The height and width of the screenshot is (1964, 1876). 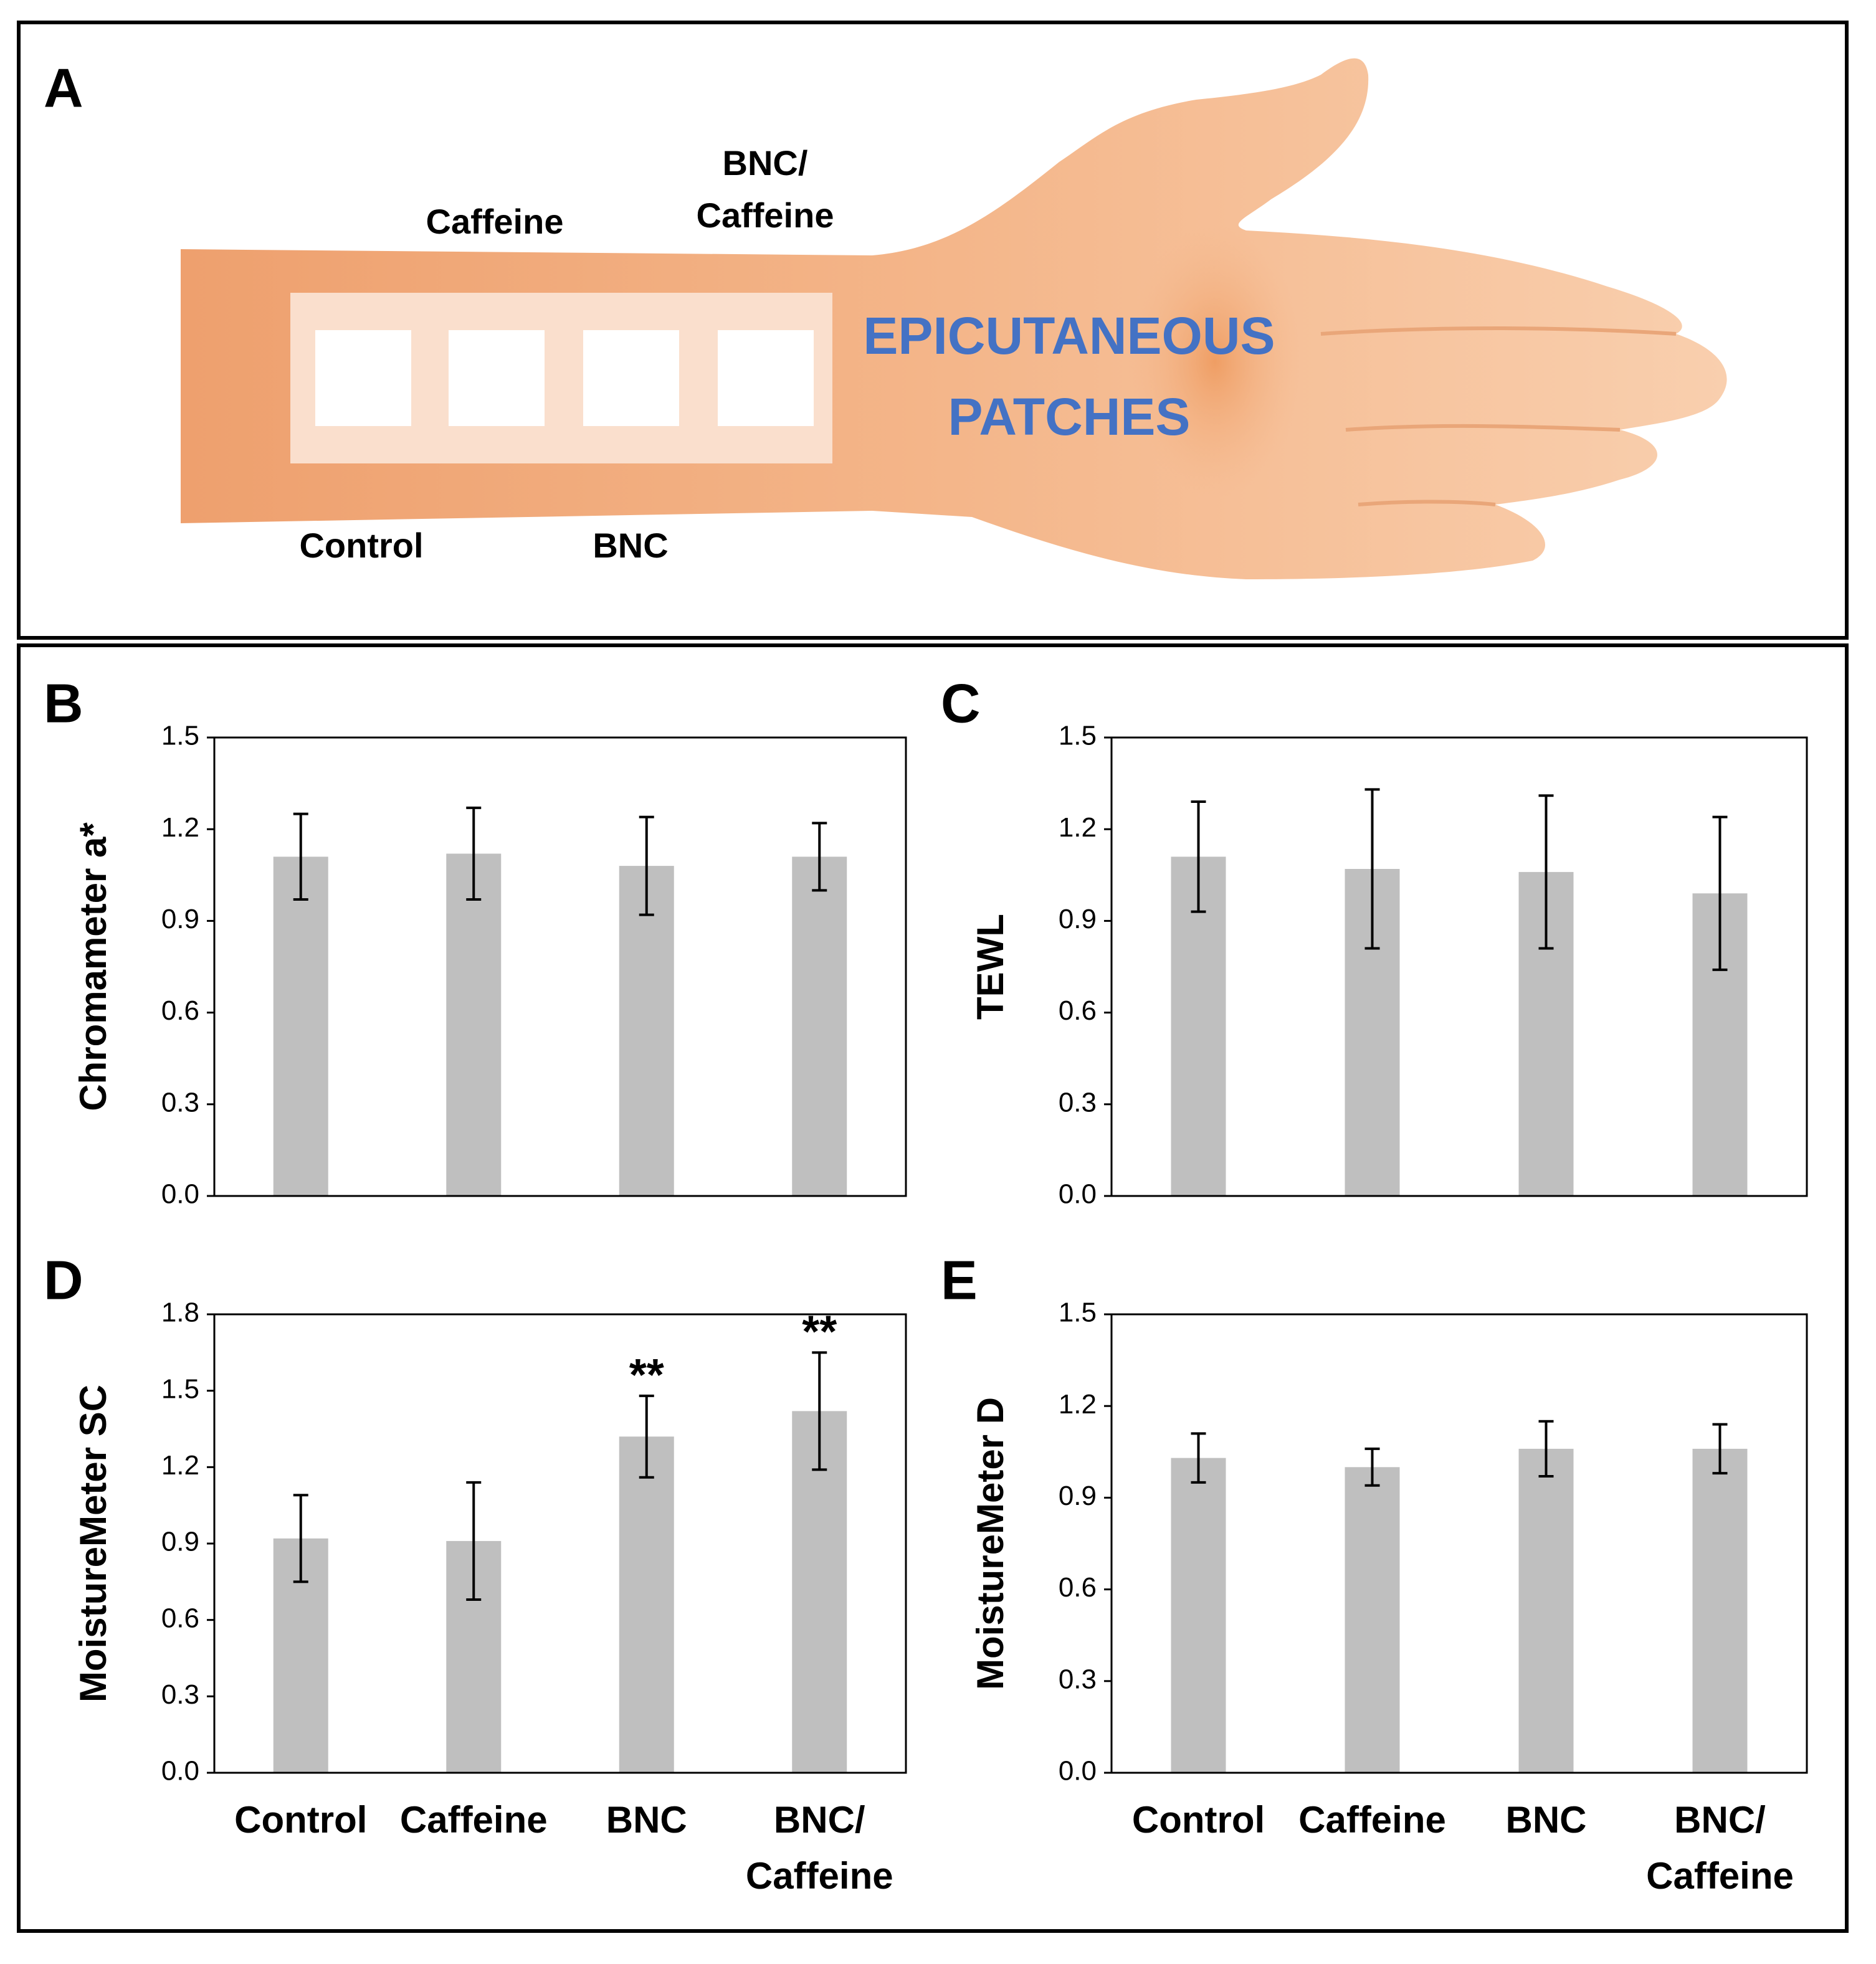 I want to click on panel-label: C, so click(x=961, y=703).